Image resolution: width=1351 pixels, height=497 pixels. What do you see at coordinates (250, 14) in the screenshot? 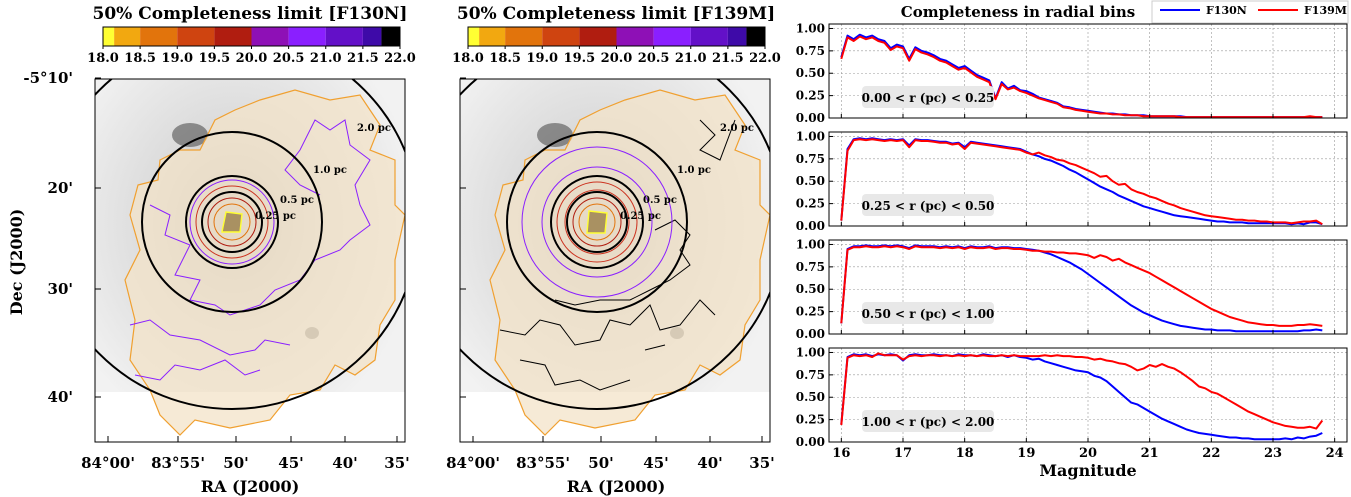
I see `map-title: 50% Completeness limit [F130N]` at bounding box center [250, 14].